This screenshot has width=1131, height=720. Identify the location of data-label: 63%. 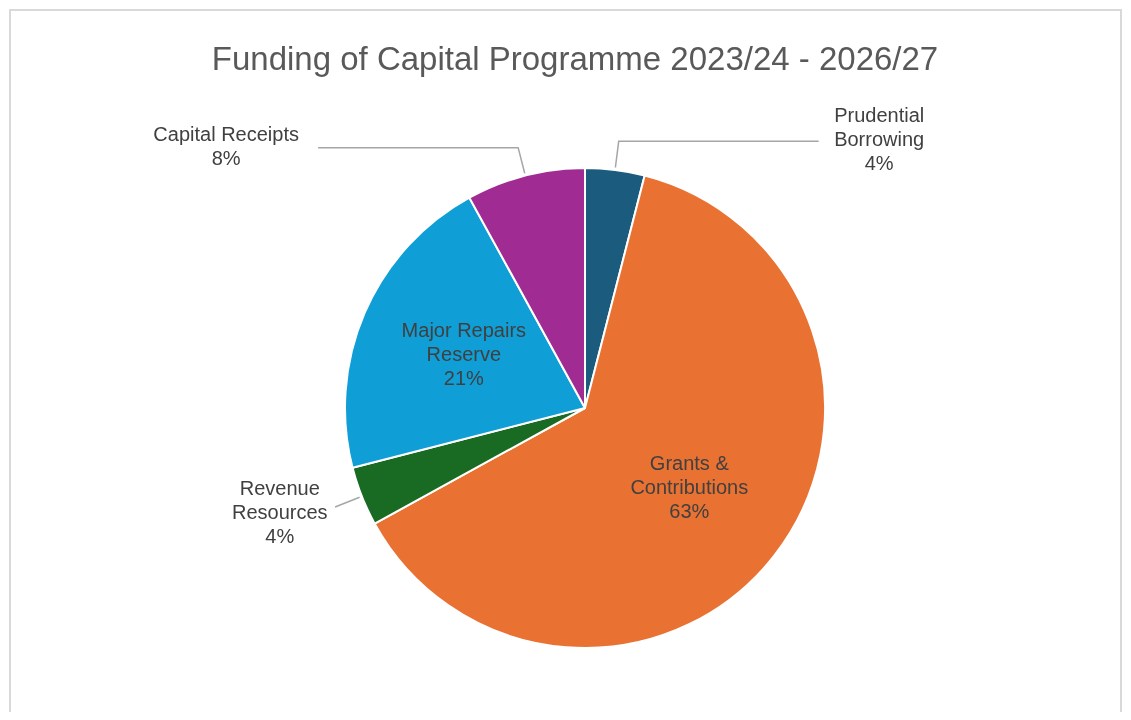
(689, 511).